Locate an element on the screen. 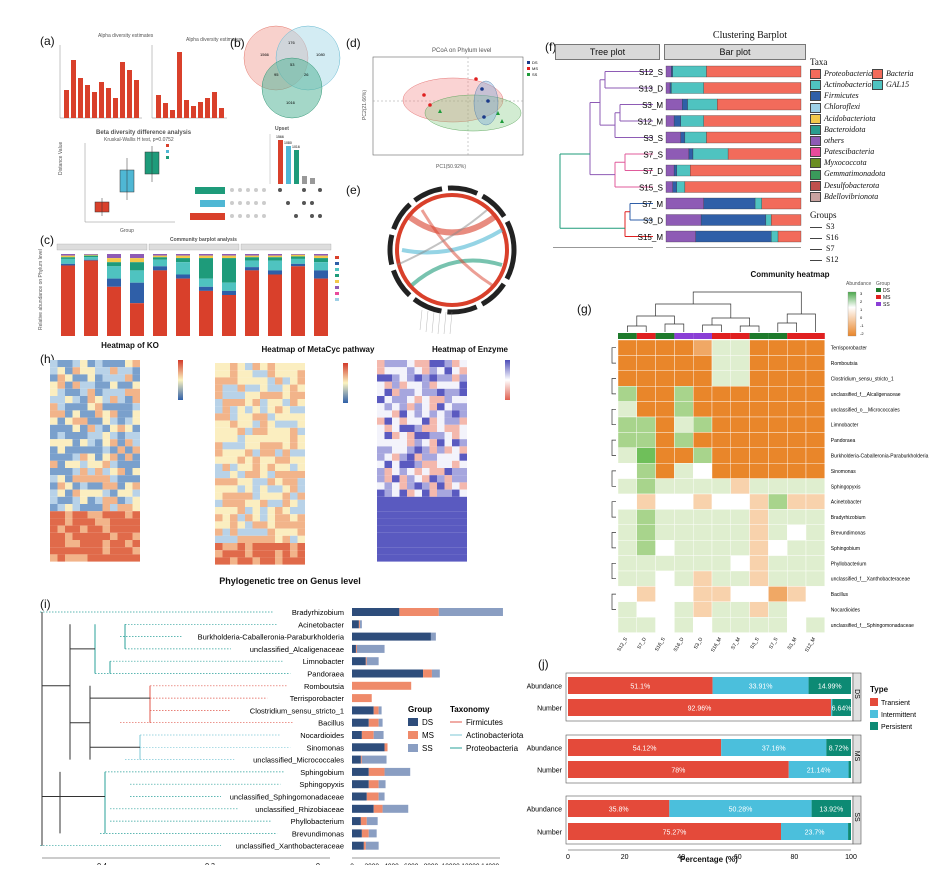 Image resolution: width=930 pixels, height=869 pixels. phylo-genus-label: Acinetobacter is located at coordinates (321, 624).